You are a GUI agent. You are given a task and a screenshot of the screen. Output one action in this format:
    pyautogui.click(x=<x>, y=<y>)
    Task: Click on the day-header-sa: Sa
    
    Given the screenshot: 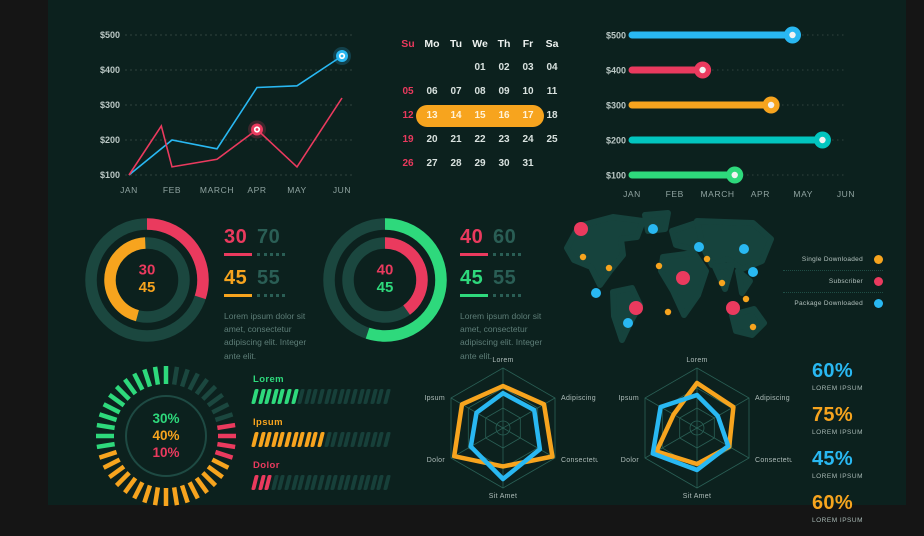 What is the action you would take?
    pyautogui.click(x=552, y=44)
    